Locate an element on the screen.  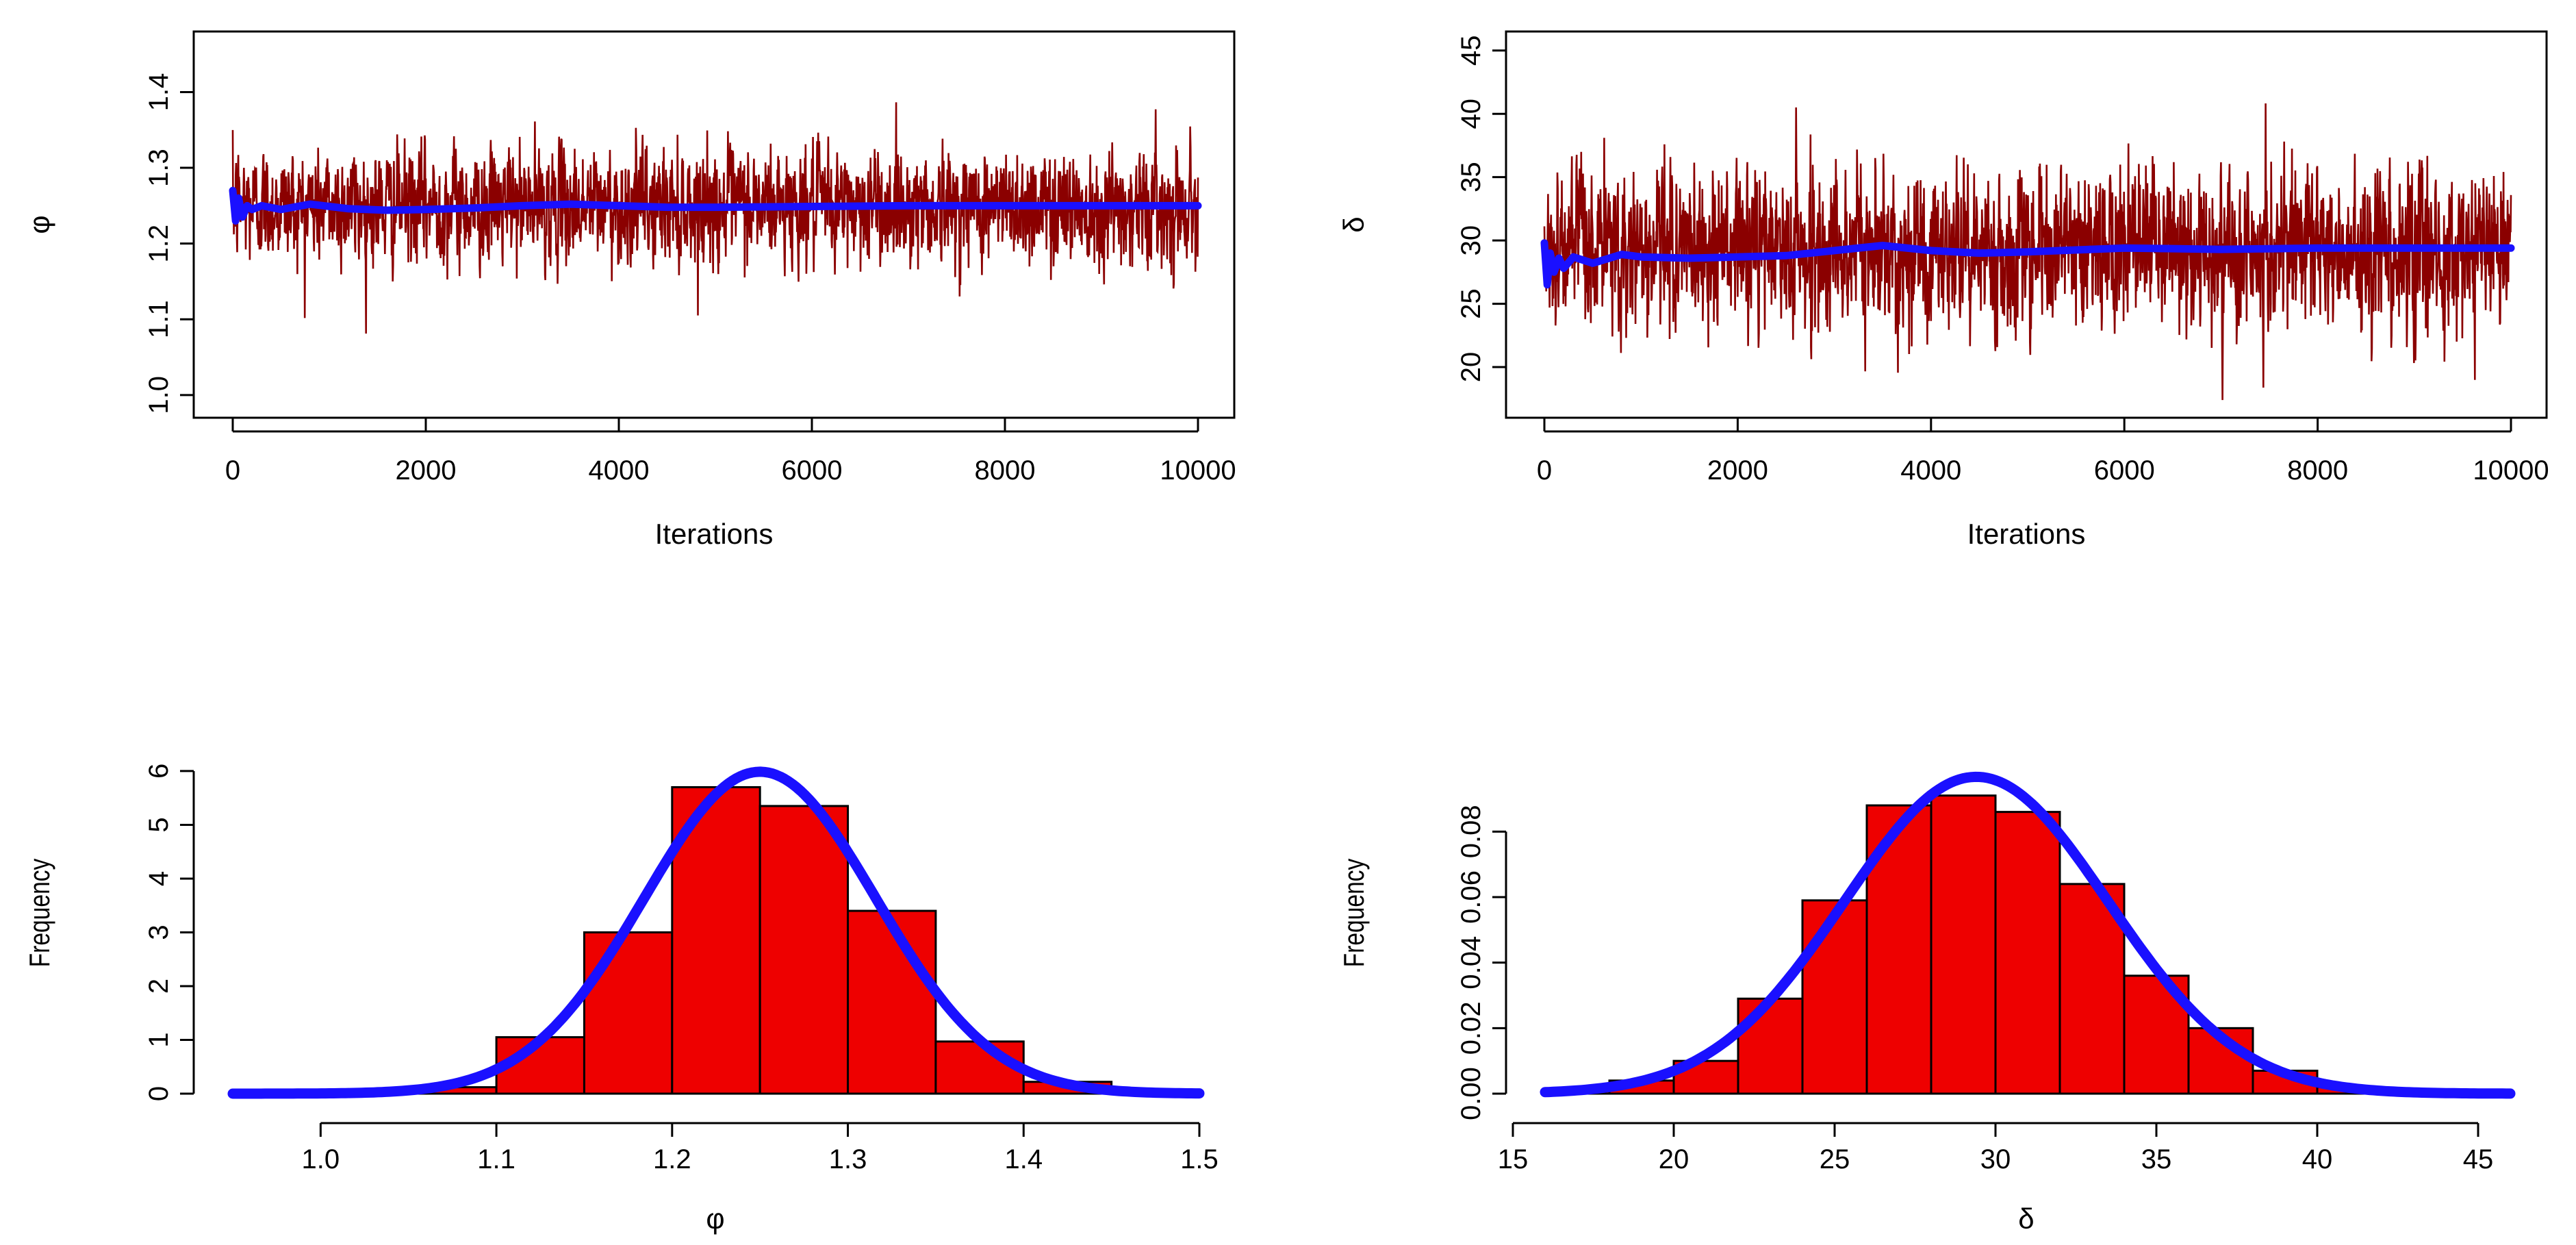
phi-histogram-bars is located at coordinates (716, 933).